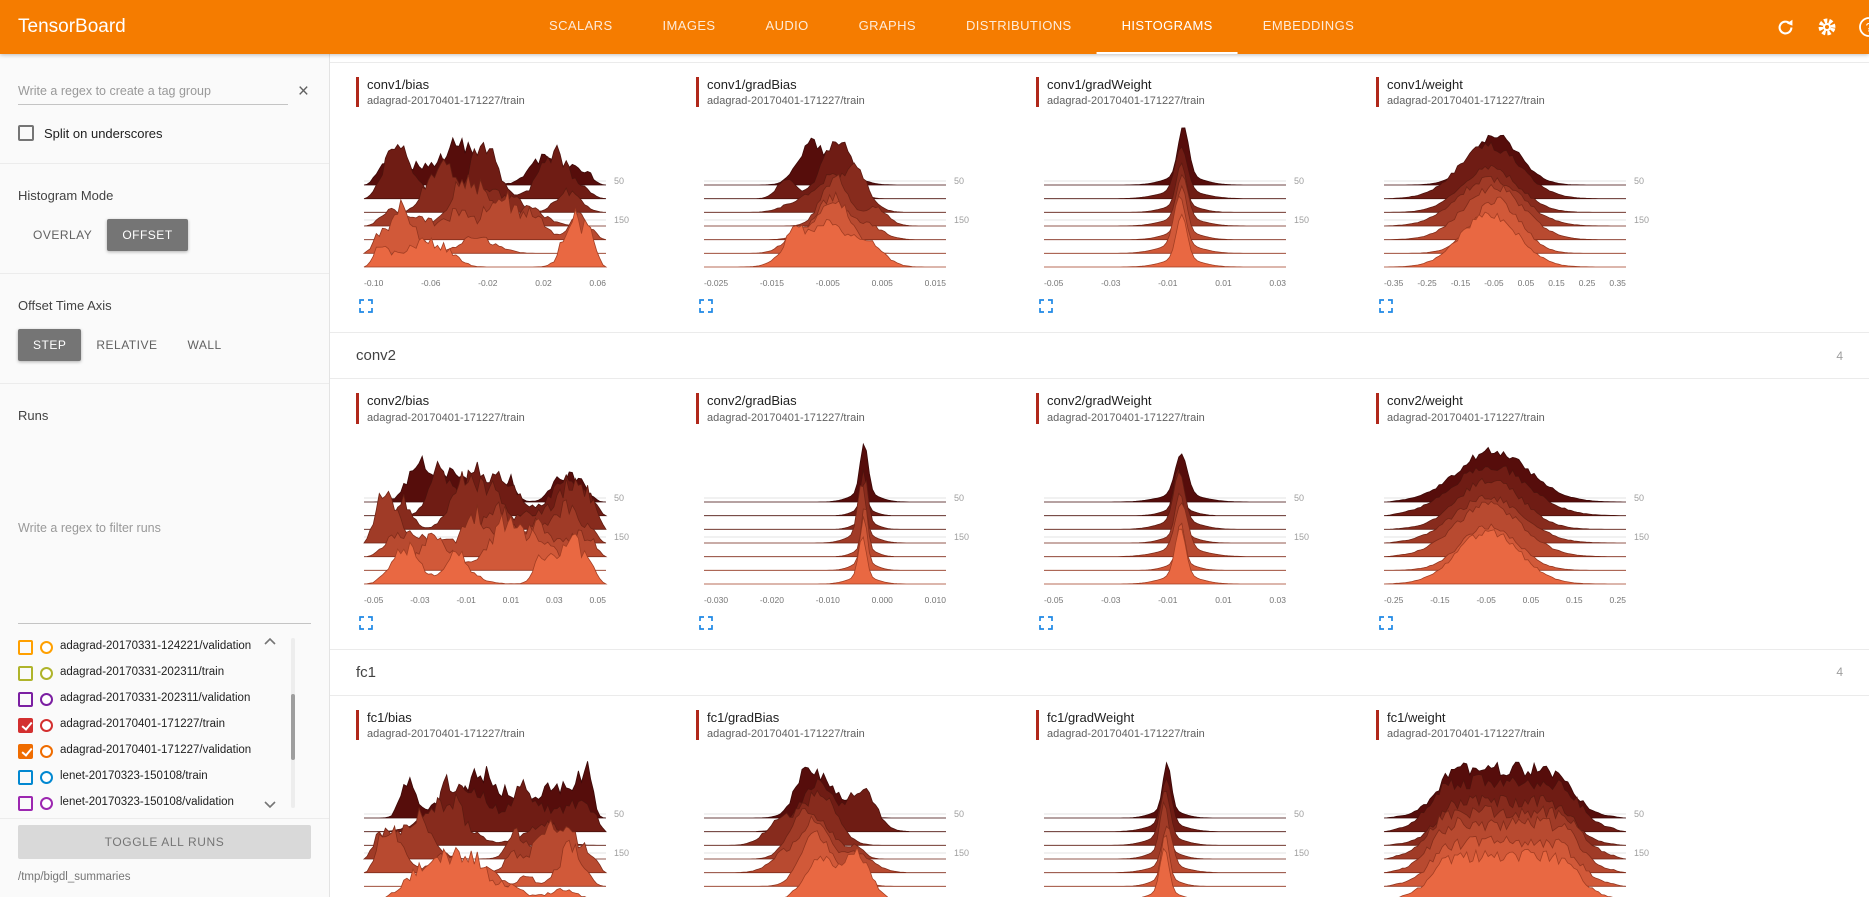  I want to click on card-title: conv2/gradBias, so click(752, 401).